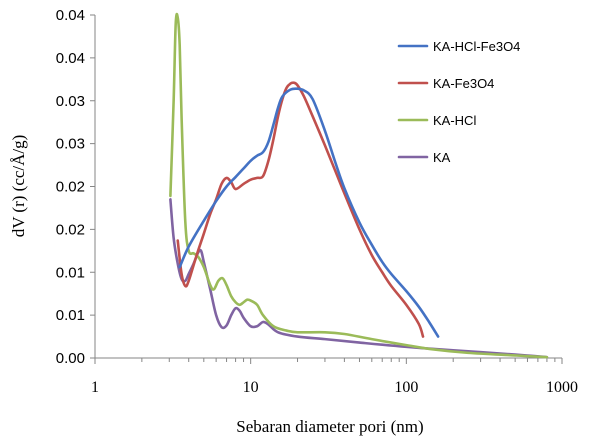 This screenshot has height=446, width=589. Describe the element at coordinates (70, 358) in the screenshot. I see `y-tick-label: 0.00` at that location.